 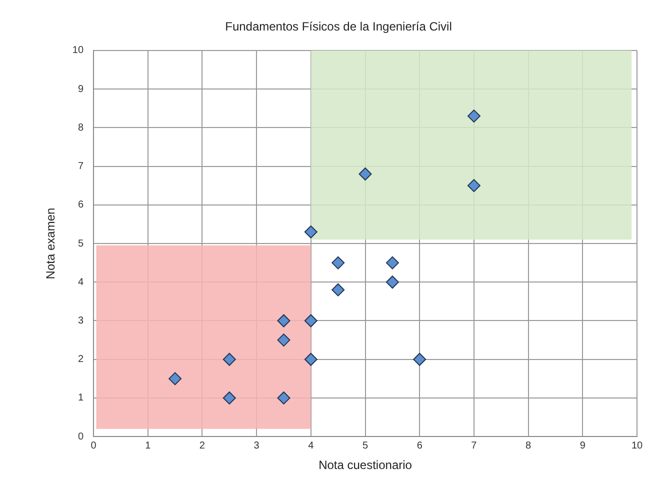 I want to click on x-tick-label: 2, so click(x=202, y=446).